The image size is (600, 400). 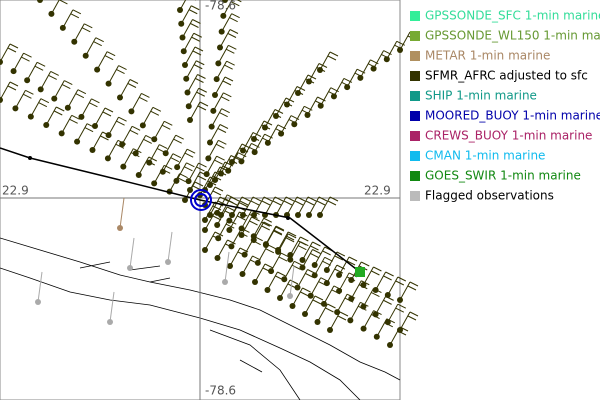 What do you see at coordinates (487, 56) in the screenshot?
I see `legend-label: METAR 1-min marine` at bounding box center [487, 56].